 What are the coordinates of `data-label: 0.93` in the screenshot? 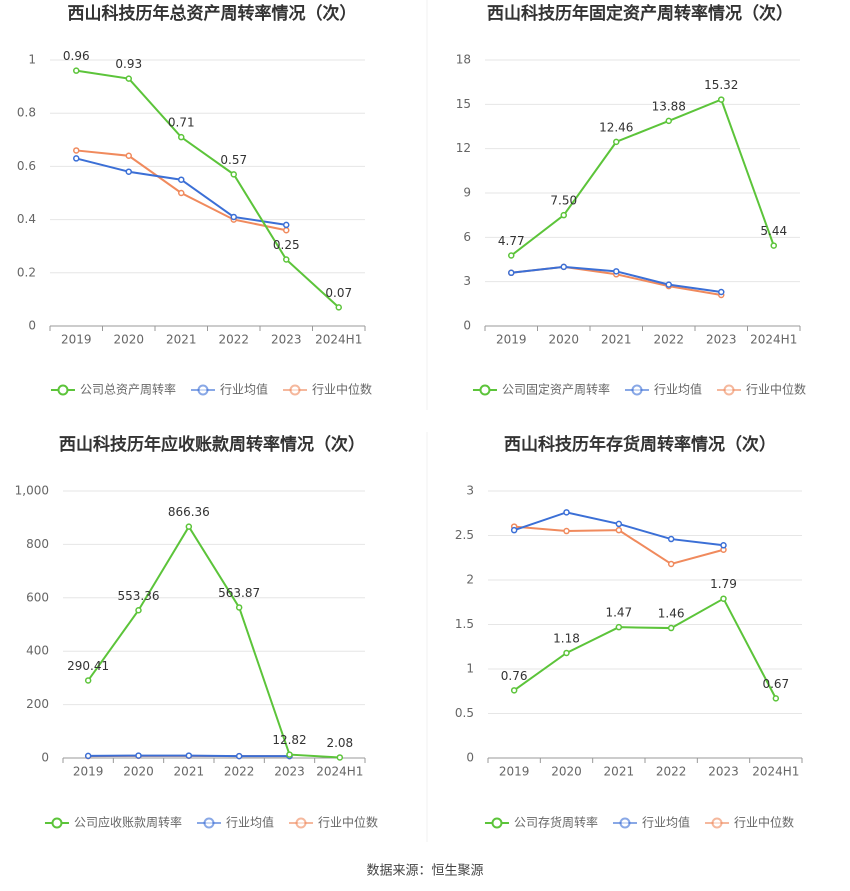 It's located at (128, 64).